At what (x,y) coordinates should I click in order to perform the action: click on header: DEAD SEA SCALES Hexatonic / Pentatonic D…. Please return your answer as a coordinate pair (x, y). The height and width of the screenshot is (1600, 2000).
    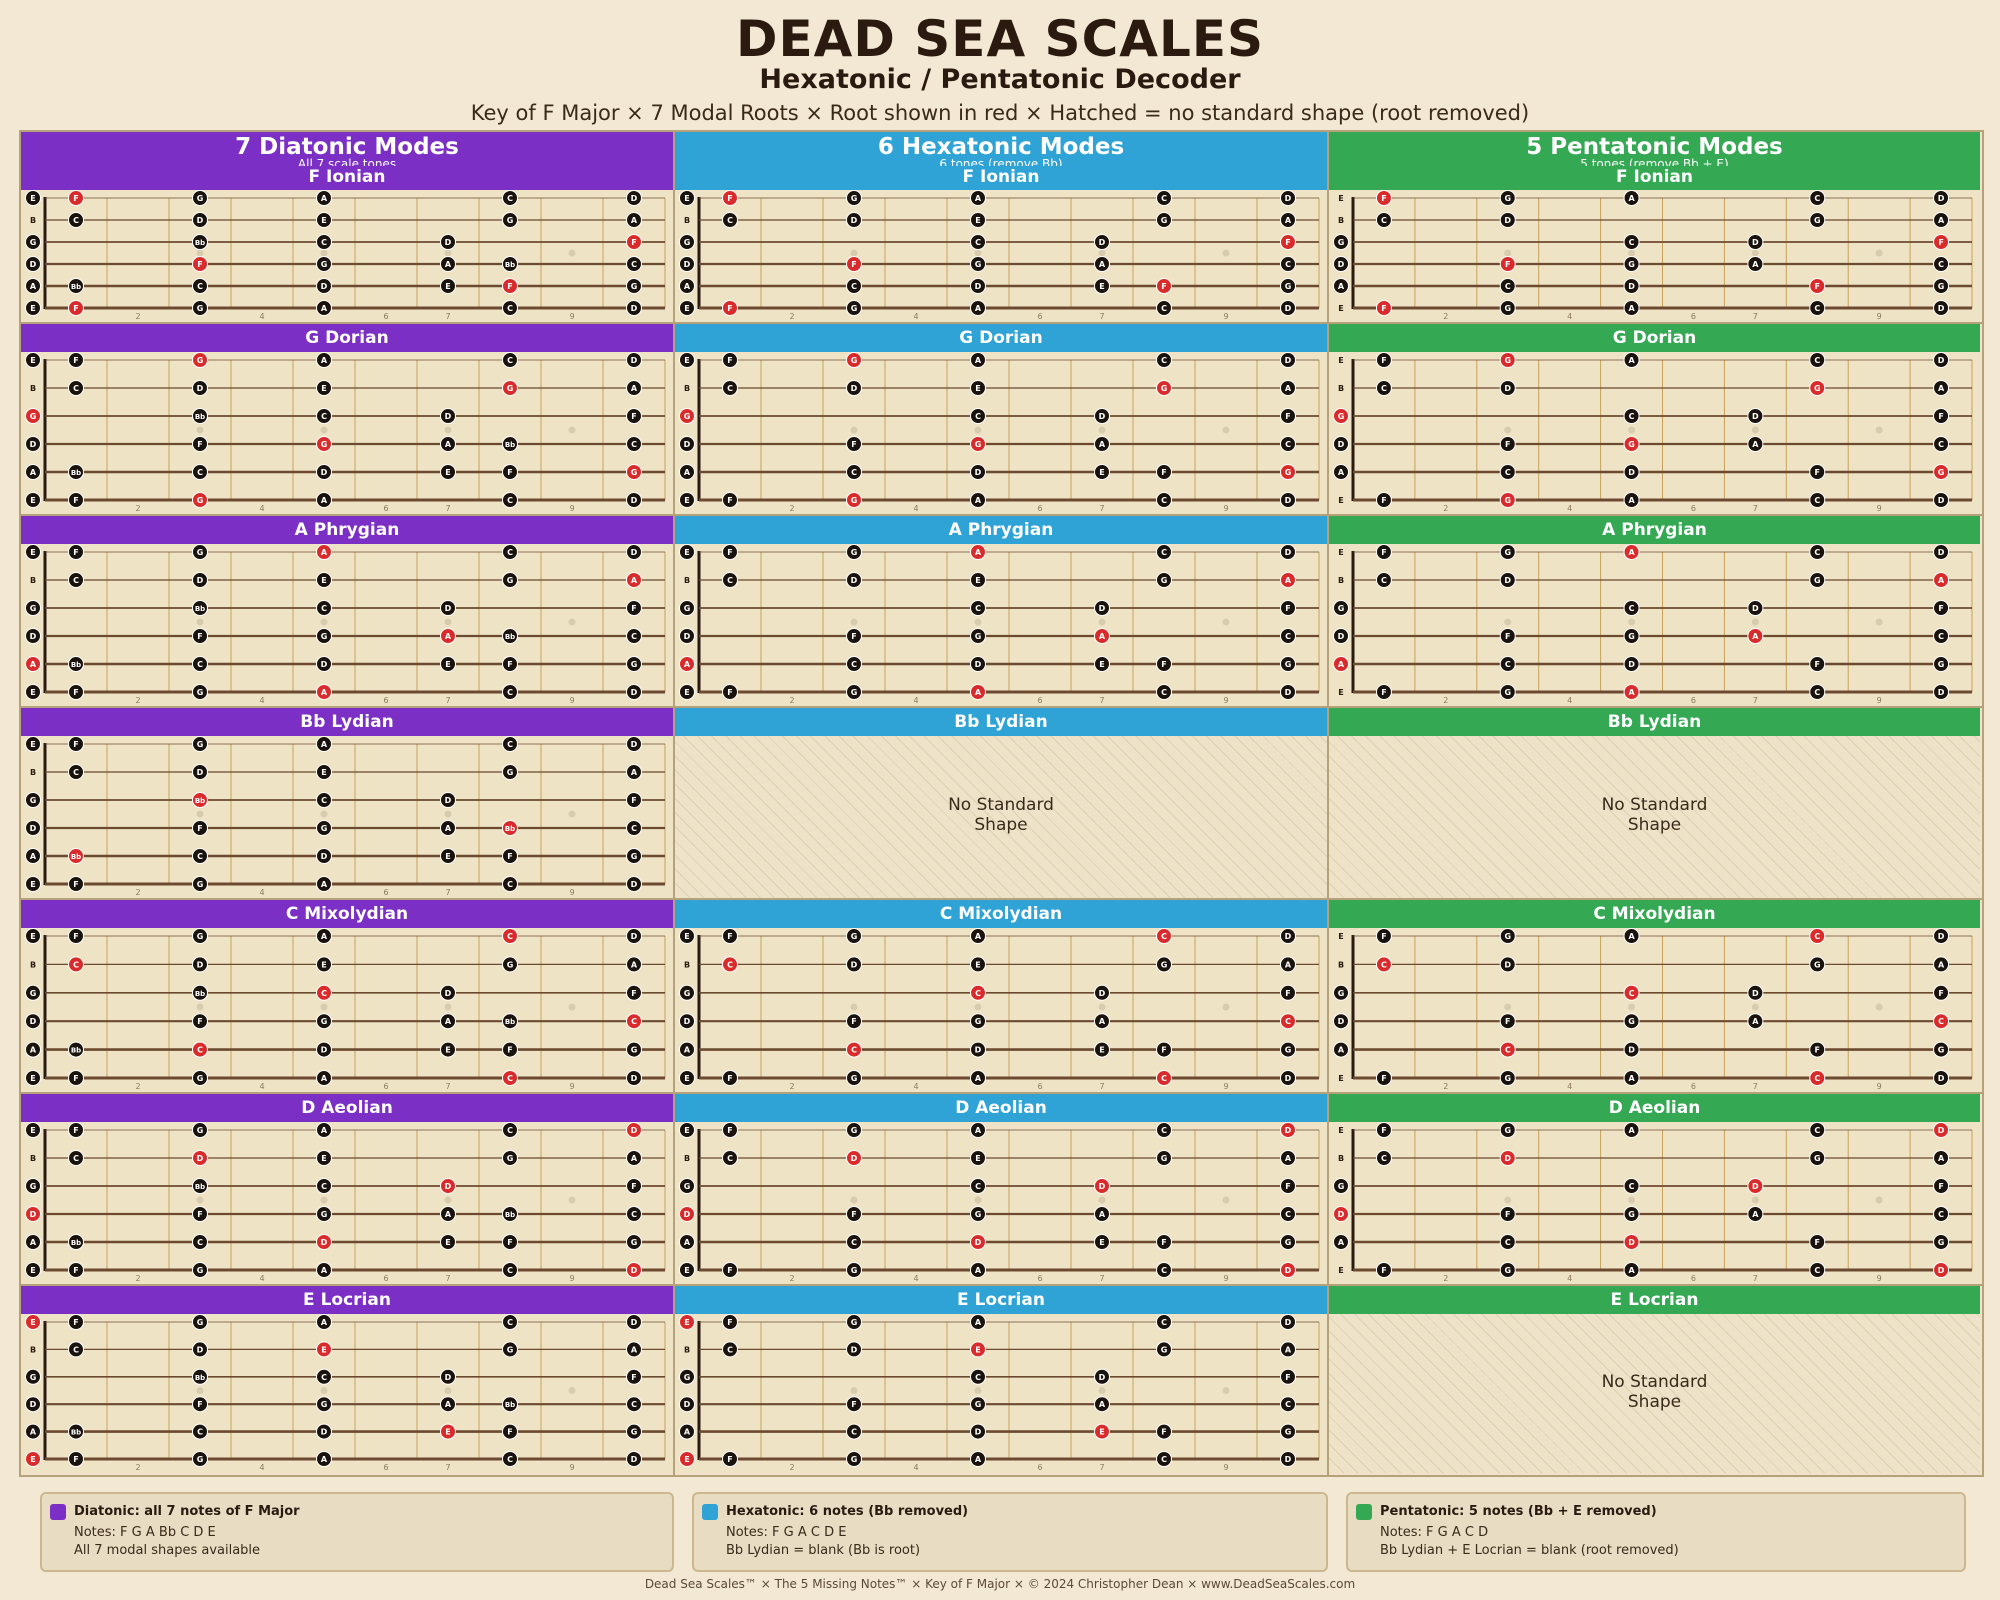
    Looking at the image, I should click on (1000, 65).